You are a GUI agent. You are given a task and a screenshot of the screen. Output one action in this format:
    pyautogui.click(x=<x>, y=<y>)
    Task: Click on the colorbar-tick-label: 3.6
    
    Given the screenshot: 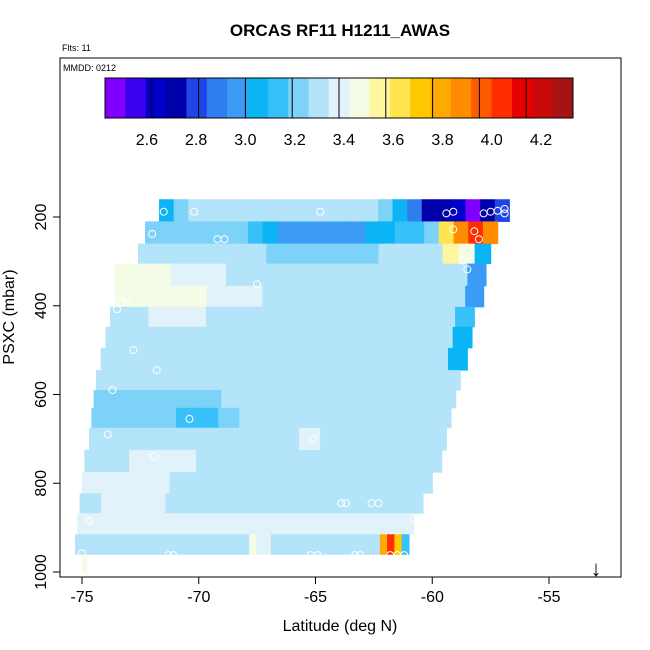 What is the action you would take?
    pyautogui.click(x=393, y=140)
    